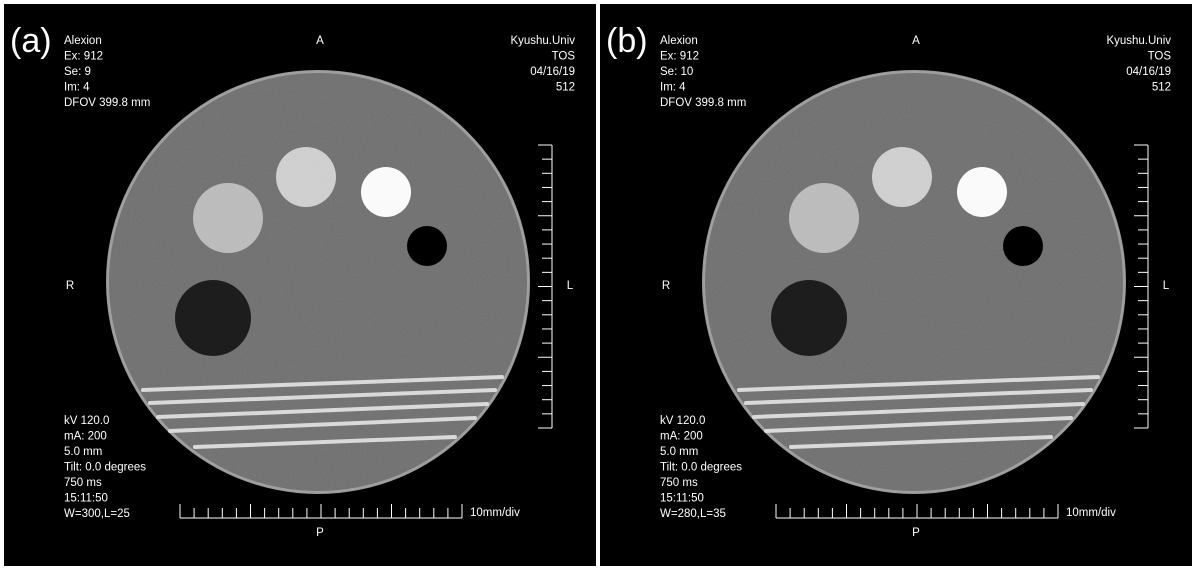 The height and width of the screenshot is (572, 1200). Describe the element at coordinates (97, 514) in the screenshot. I see `info-text: W=300,L=25` at that location.